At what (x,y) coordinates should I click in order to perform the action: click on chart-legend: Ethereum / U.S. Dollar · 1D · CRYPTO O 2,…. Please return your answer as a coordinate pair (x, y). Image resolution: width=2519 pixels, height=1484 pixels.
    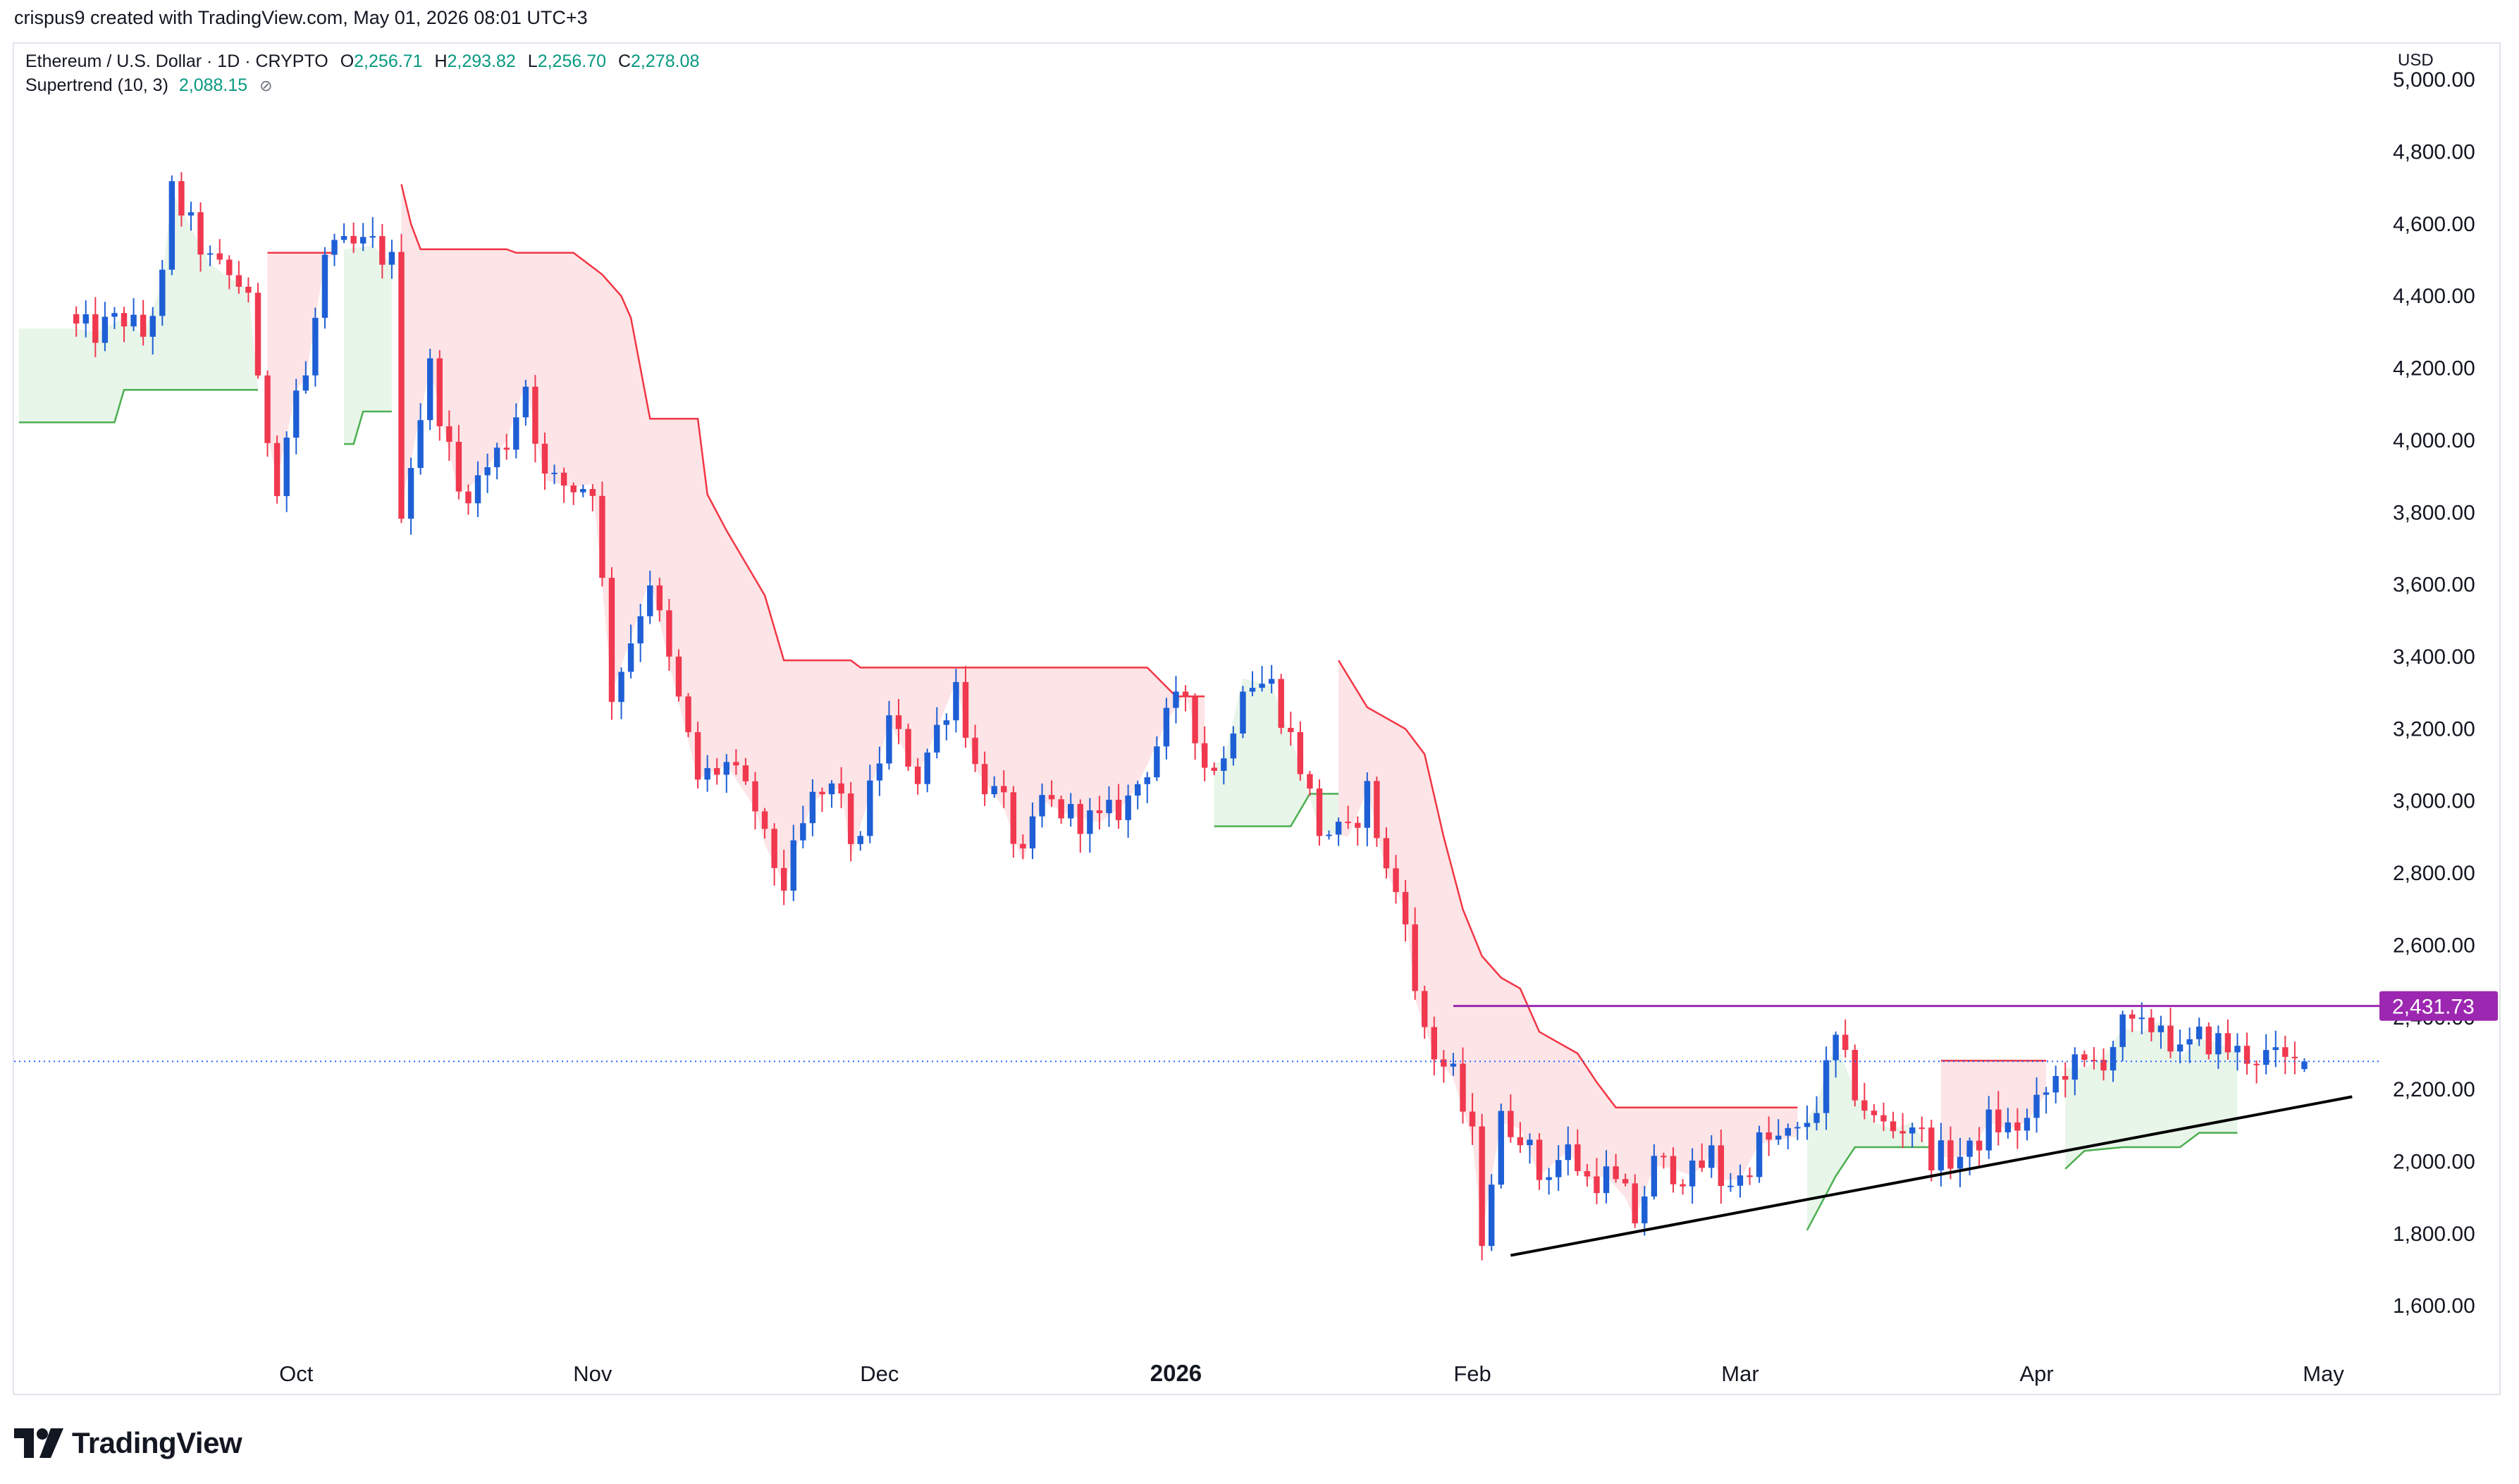
    Looking at the image, I should click on (362, 73).